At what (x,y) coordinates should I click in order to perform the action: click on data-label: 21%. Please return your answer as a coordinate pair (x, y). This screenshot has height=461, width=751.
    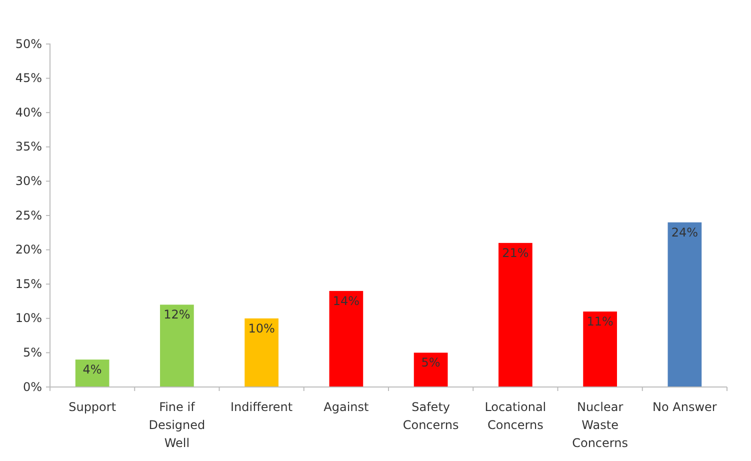
    Looking at the image, I should click on (515, 253).